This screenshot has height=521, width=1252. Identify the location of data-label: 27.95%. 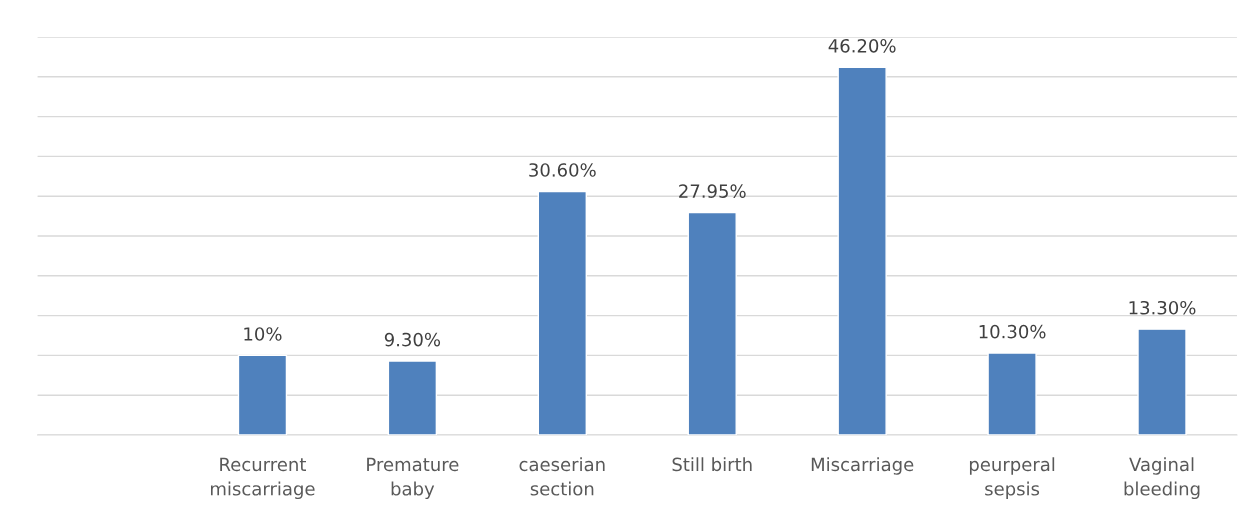
(712, 191).